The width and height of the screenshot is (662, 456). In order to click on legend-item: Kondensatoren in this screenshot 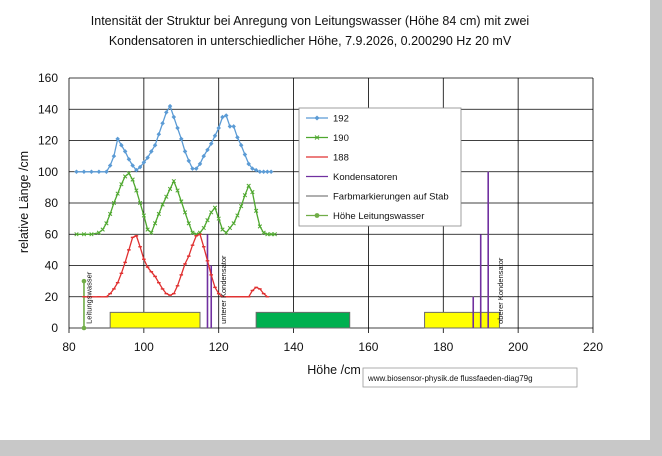, I will do `click(351, 177)`.